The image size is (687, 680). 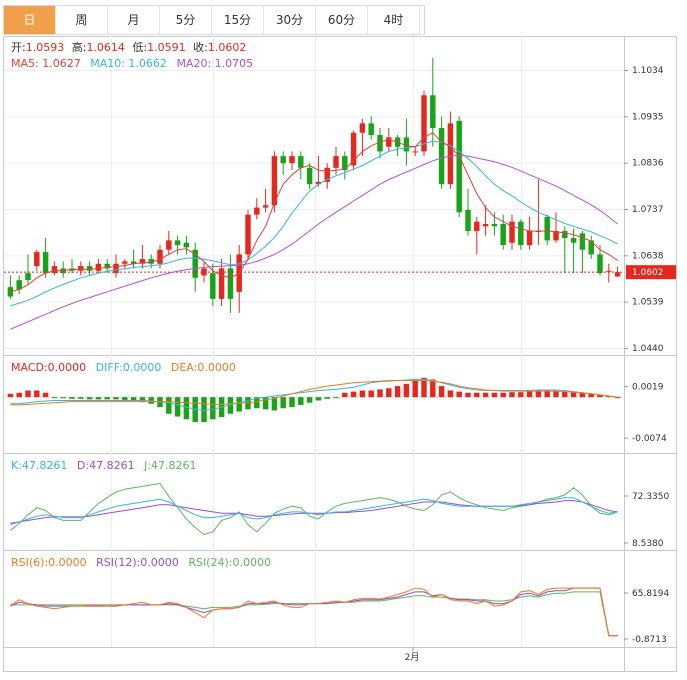 I want to click on tab-60min: 60分, so click(x=342, y=20).